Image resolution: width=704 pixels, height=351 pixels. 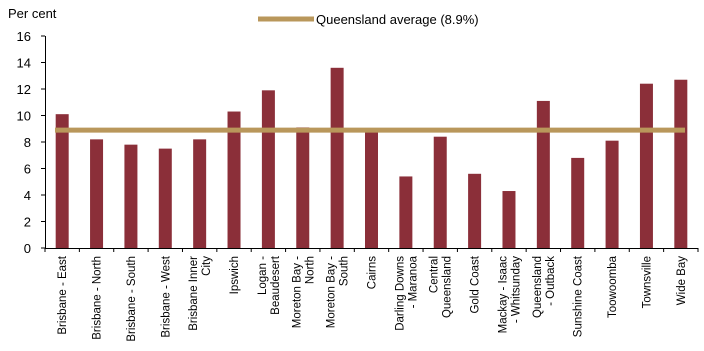 I want to click on y-tick-label: 8, so click(x=27, y=142).